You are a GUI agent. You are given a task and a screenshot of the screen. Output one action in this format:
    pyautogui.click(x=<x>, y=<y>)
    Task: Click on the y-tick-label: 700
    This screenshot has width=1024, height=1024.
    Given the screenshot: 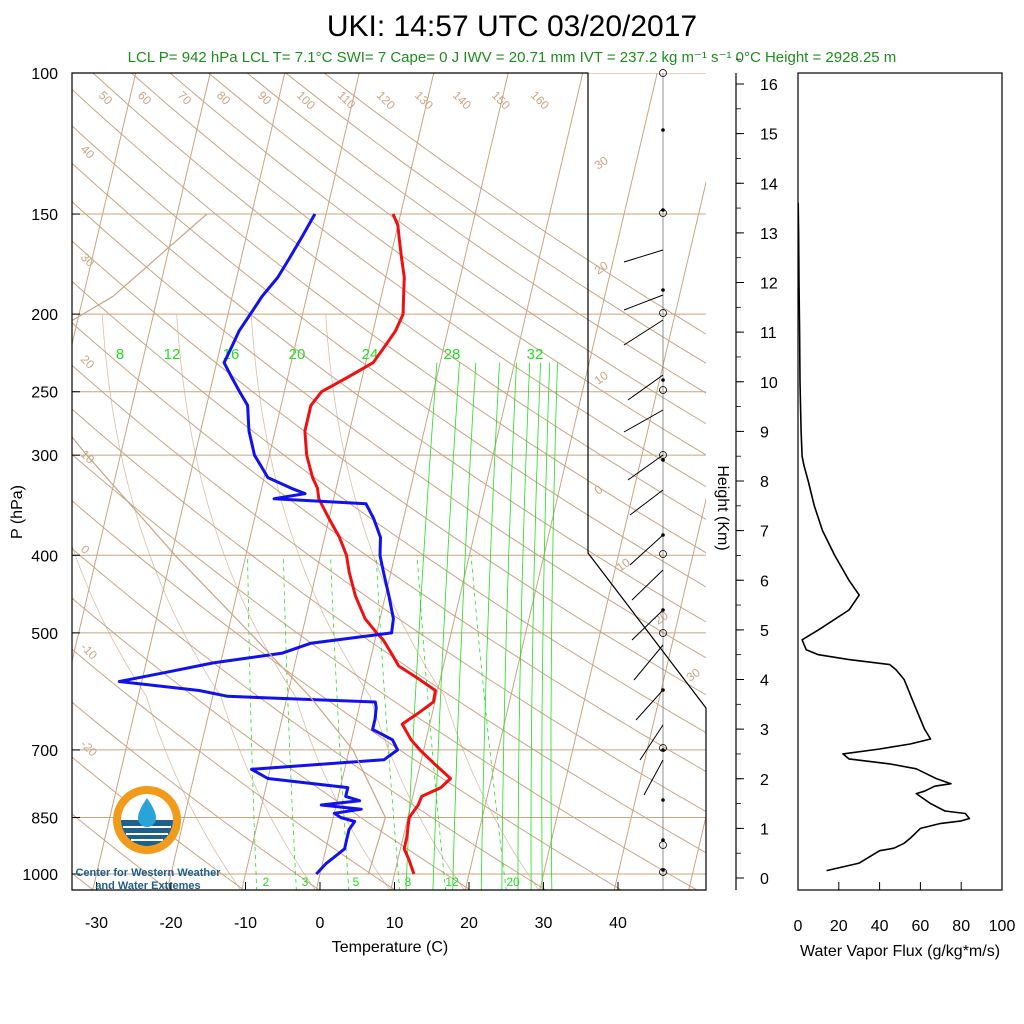 What is the action you would take?
    pyautogui.click(x=44, y=751)
    